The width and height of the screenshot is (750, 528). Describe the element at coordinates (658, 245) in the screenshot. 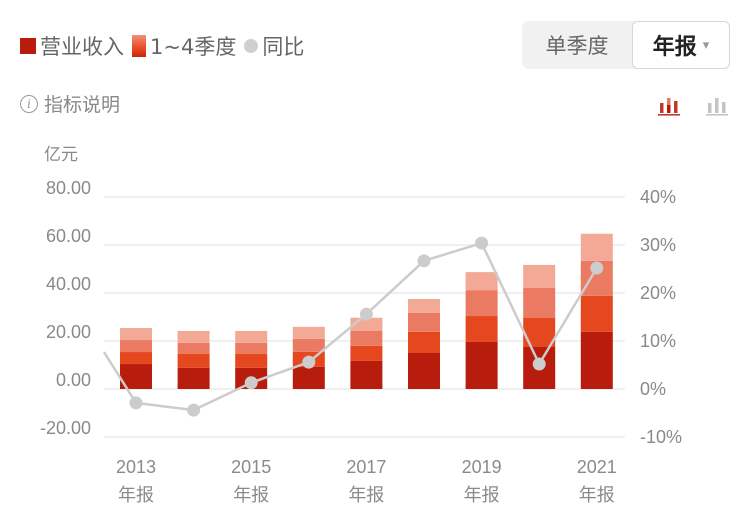

I see `y2-tick-label: 30%` at that location.